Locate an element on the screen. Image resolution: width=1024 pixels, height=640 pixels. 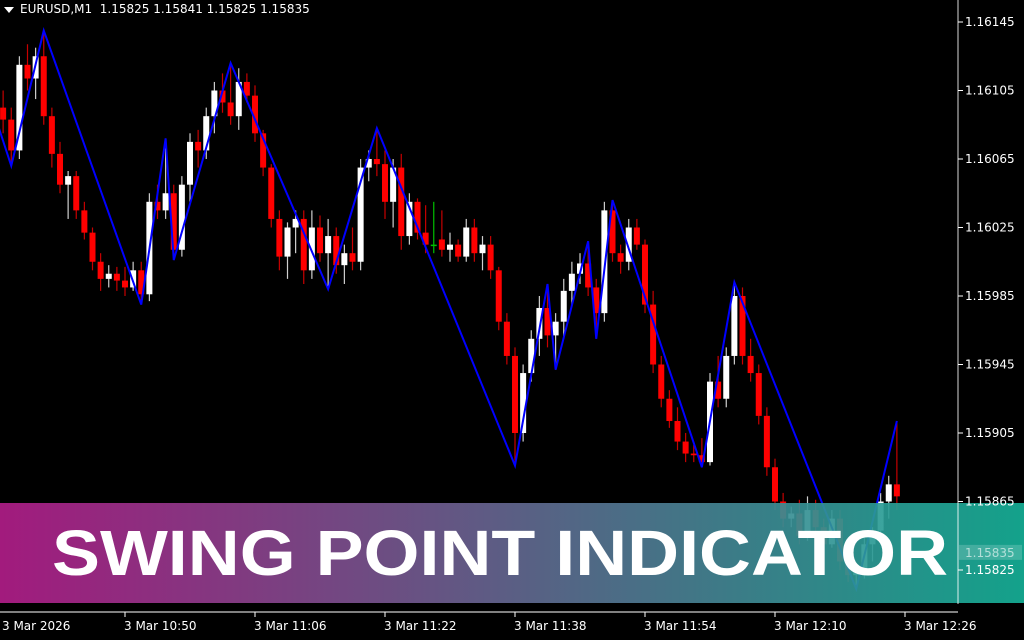
symbol-label: EURUSD,M1 is located at coordinates (56, 9).